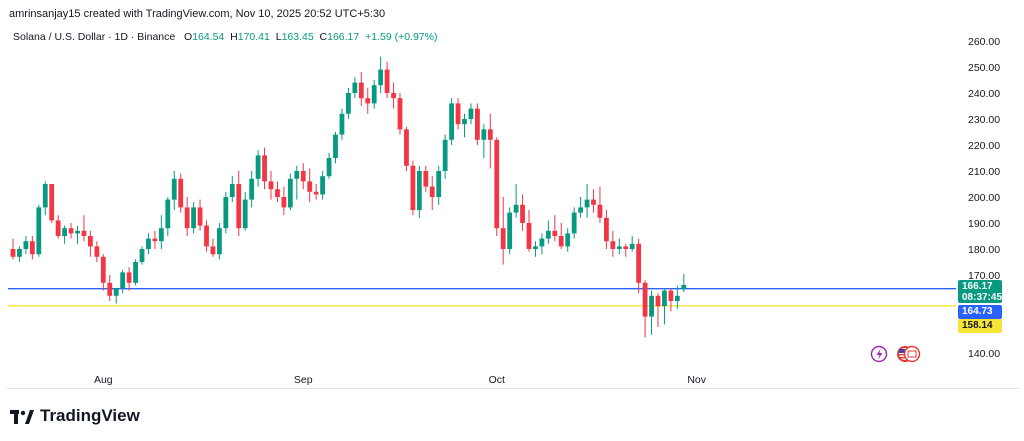  What do you see at coordinates (984, 276) in the screenshot?
I see `y-tick-label: 170.00` at bounding box center [984, 276].